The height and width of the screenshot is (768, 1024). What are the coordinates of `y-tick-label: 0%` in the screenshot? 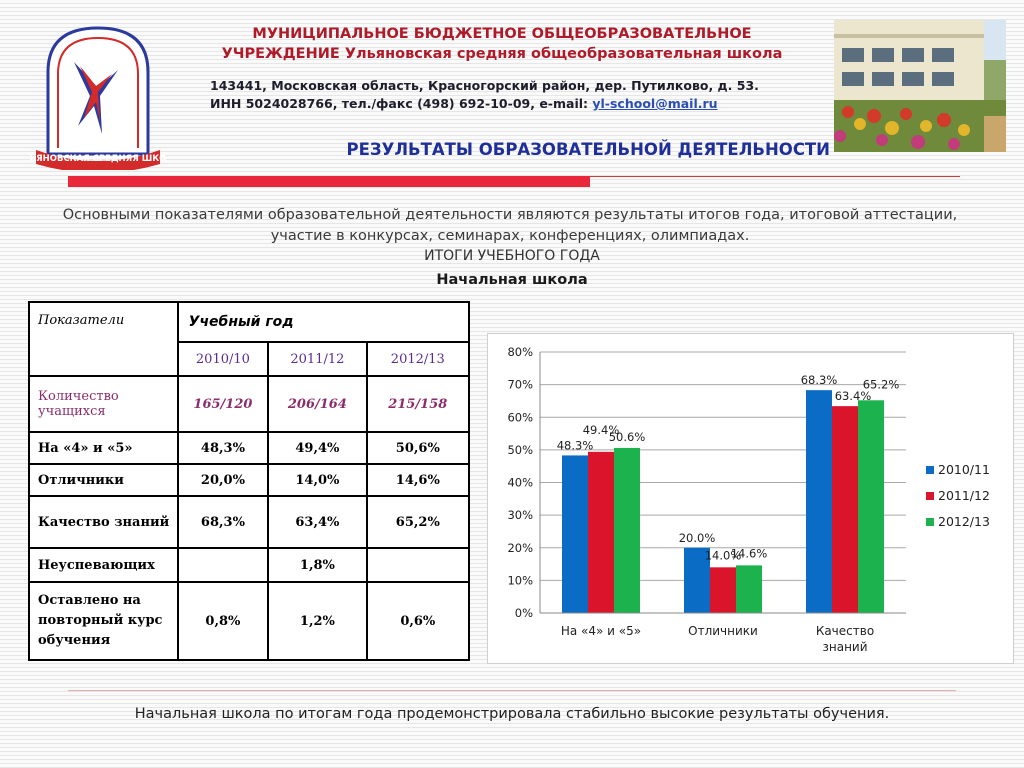 It's located at (524, 613).